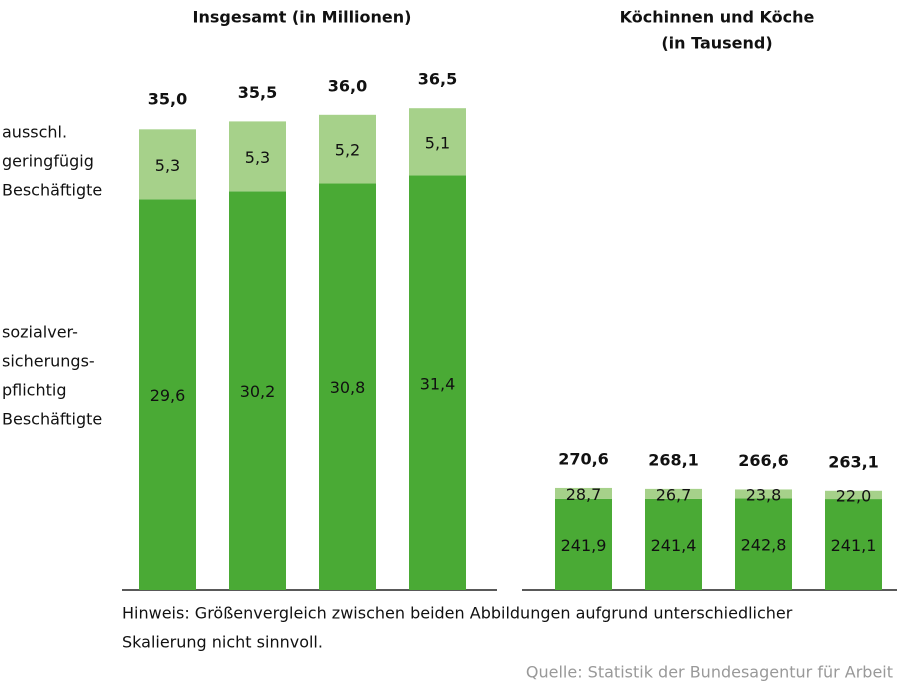  Describe the element at coordinates (717, 17) in the screenshot. I see `chart-title: Köchinnen und Köche` at that location.